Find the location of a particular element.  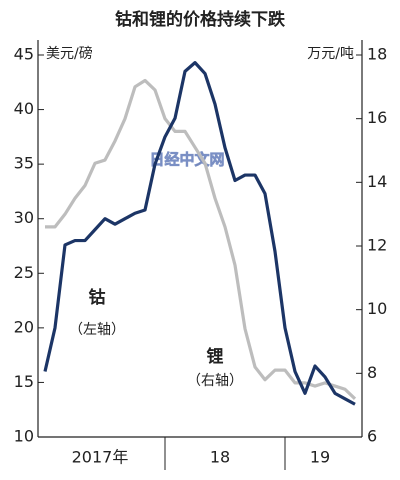

series-note: （左轴） is located at coordinates (97, 330).